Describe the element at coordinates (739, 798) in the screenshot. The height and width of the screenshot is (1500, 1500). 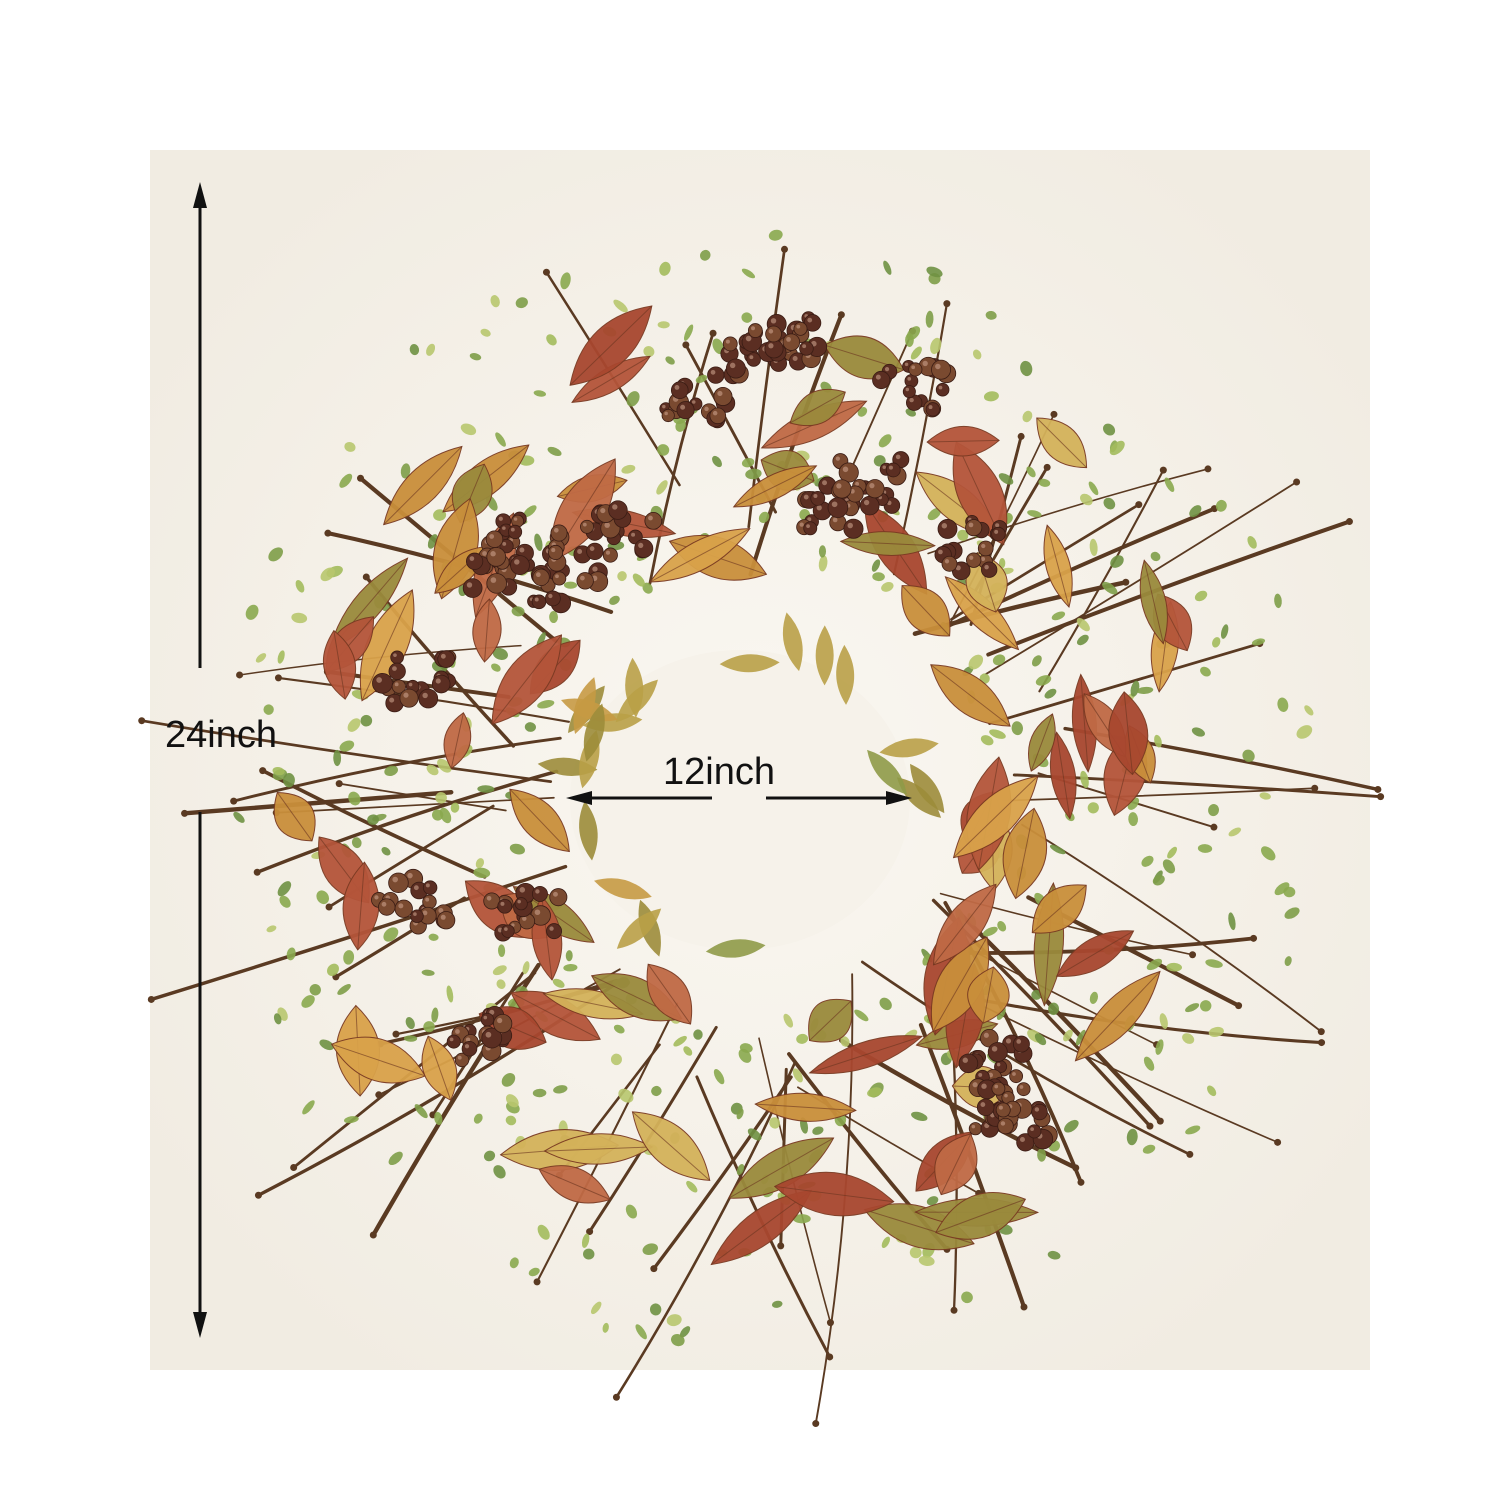
I see `width-arrow` at that location.